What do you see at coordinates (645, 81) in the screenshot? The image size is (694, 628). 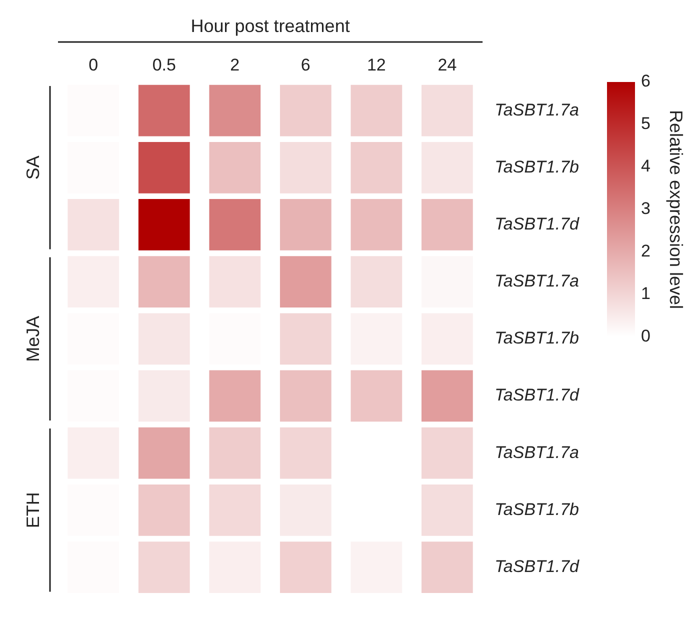 I see `color-bar-label: 6` at bounding box center [645, 81].